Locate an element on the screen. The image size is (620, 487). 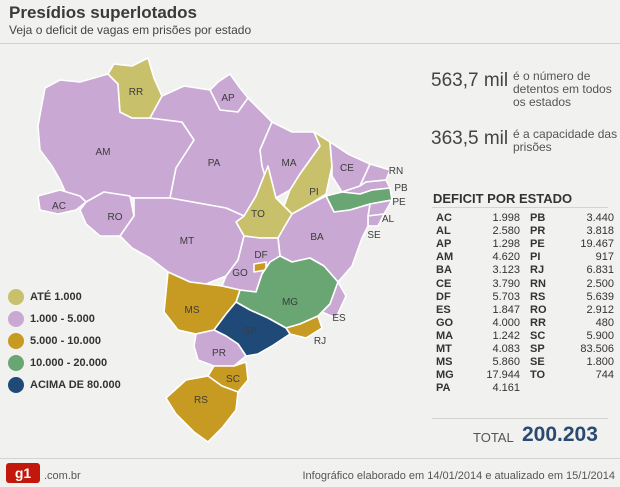
state-code: CE is located at coordinates (444, 283).